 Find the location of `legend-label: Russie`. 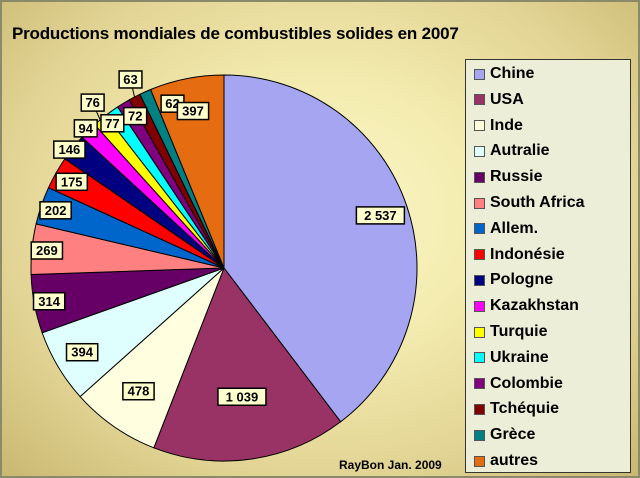

legend-label: Russie is located at coordinates (516, 177).